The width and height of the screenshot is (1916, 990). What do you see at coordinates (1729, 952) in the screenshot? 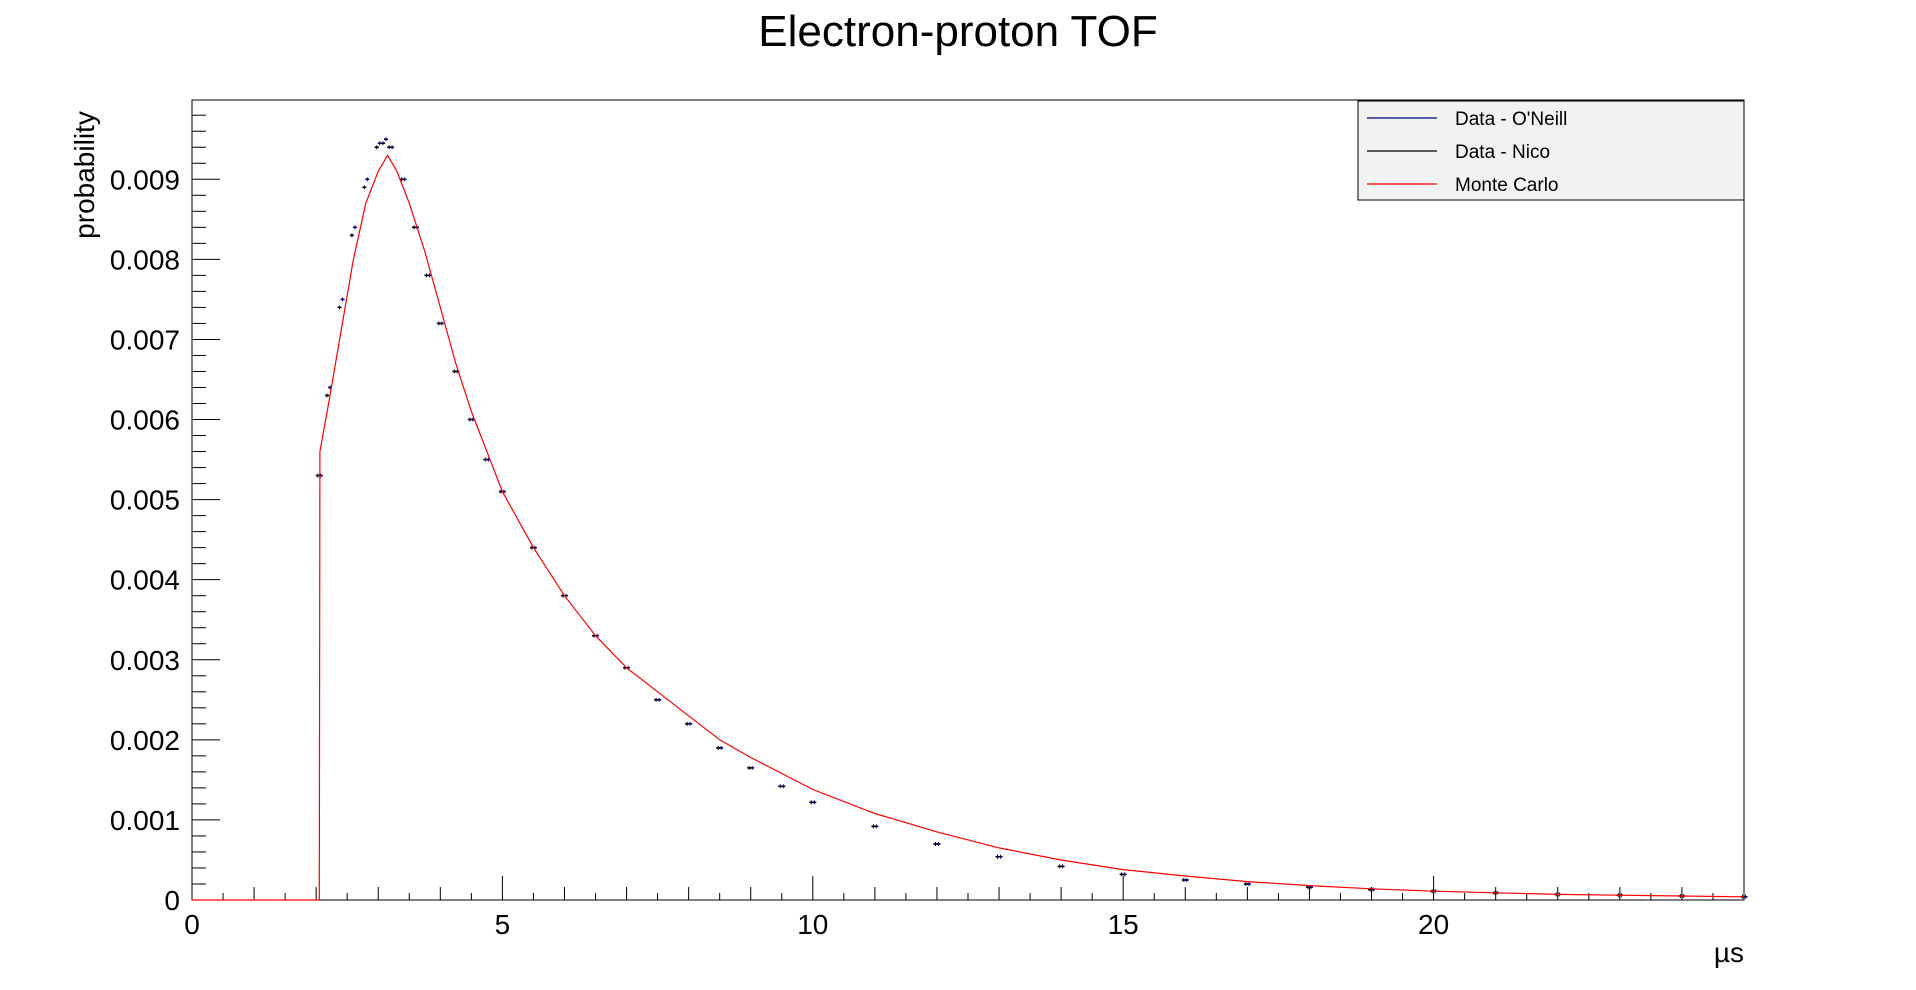
I see `x-axis-label: µs` at bounding box center [1729, 952].